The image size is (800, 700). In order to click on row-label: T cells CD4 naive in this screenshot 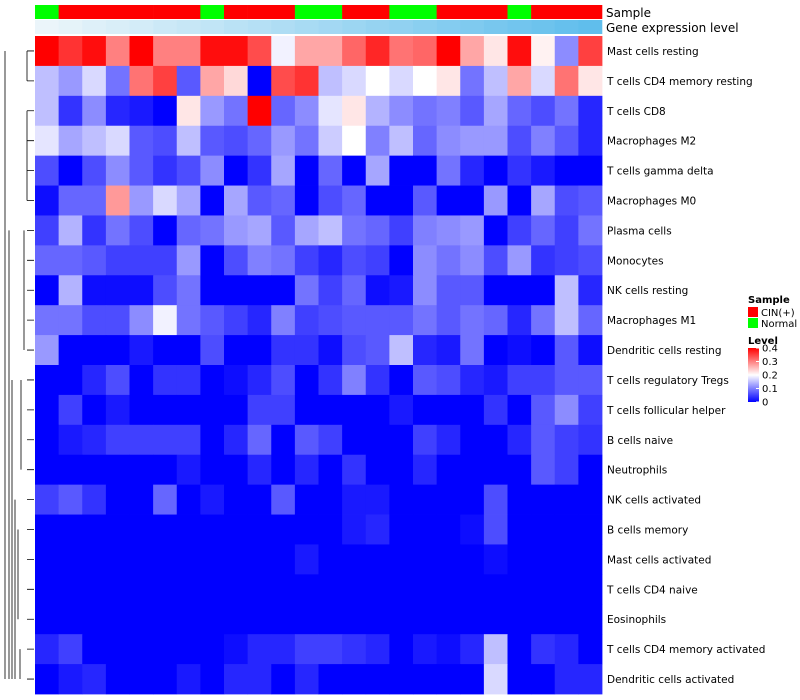, I will do `click(652, 590)`.